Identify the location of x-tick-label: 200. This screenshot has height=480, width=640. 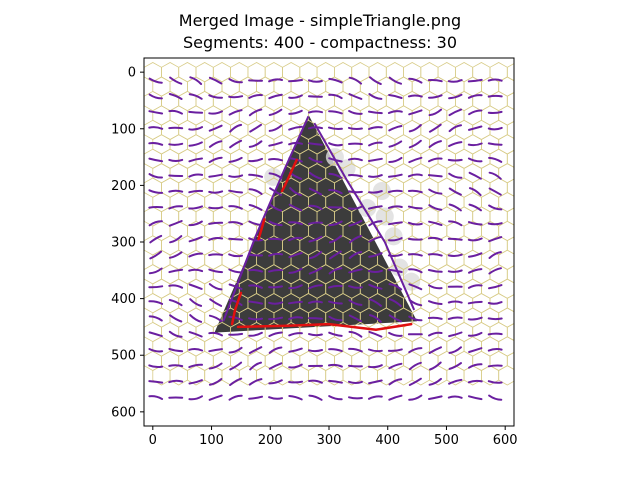
(270, 440).